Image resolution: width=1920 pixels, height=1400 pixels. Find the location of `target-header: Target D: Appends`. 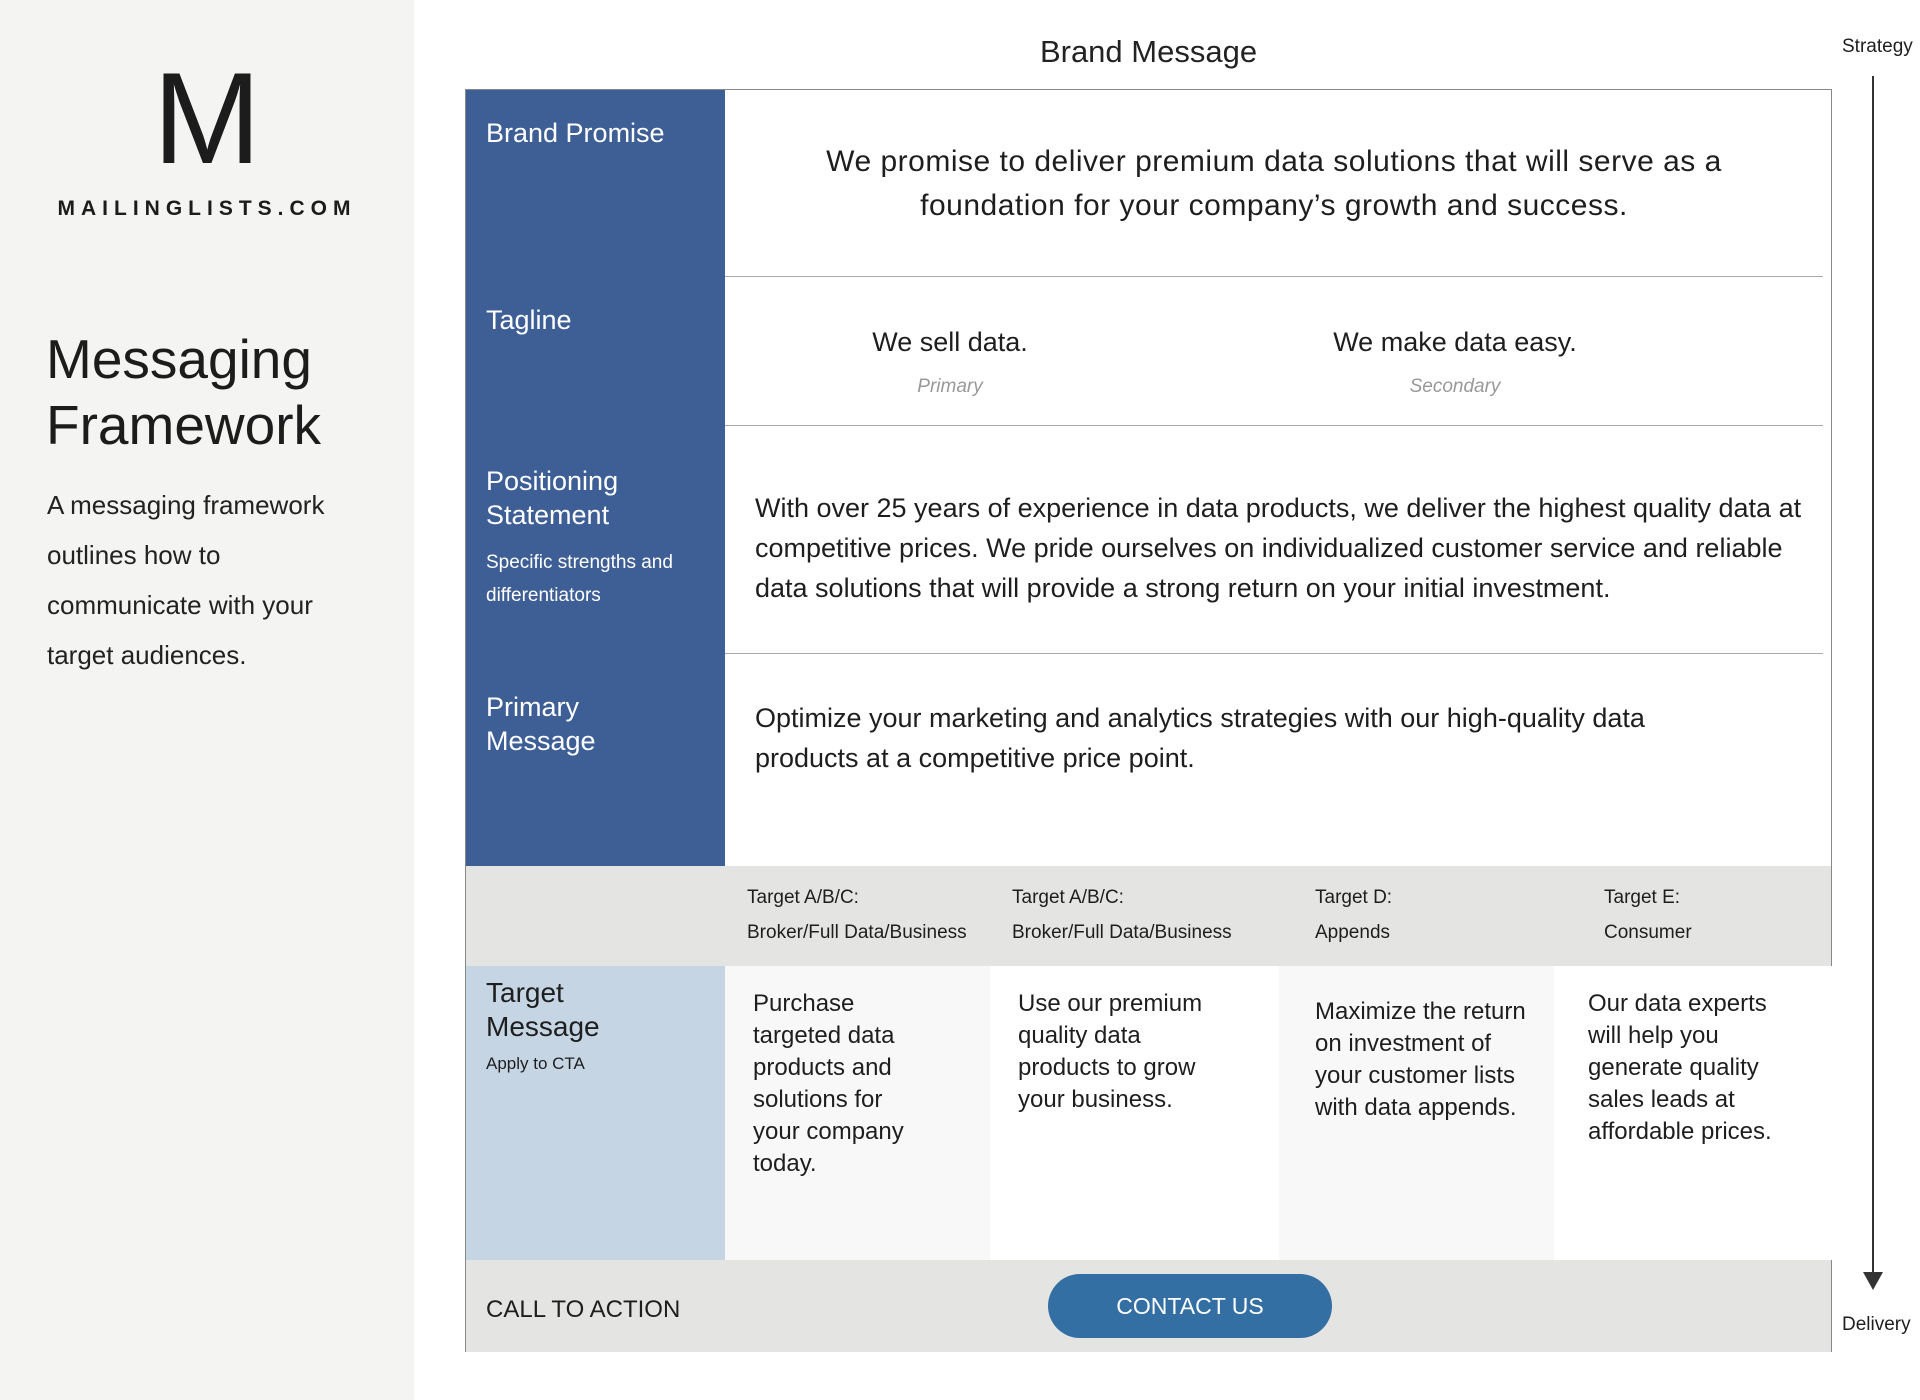

target-header: Target D: Appends is located at coordinates (1354, 915).